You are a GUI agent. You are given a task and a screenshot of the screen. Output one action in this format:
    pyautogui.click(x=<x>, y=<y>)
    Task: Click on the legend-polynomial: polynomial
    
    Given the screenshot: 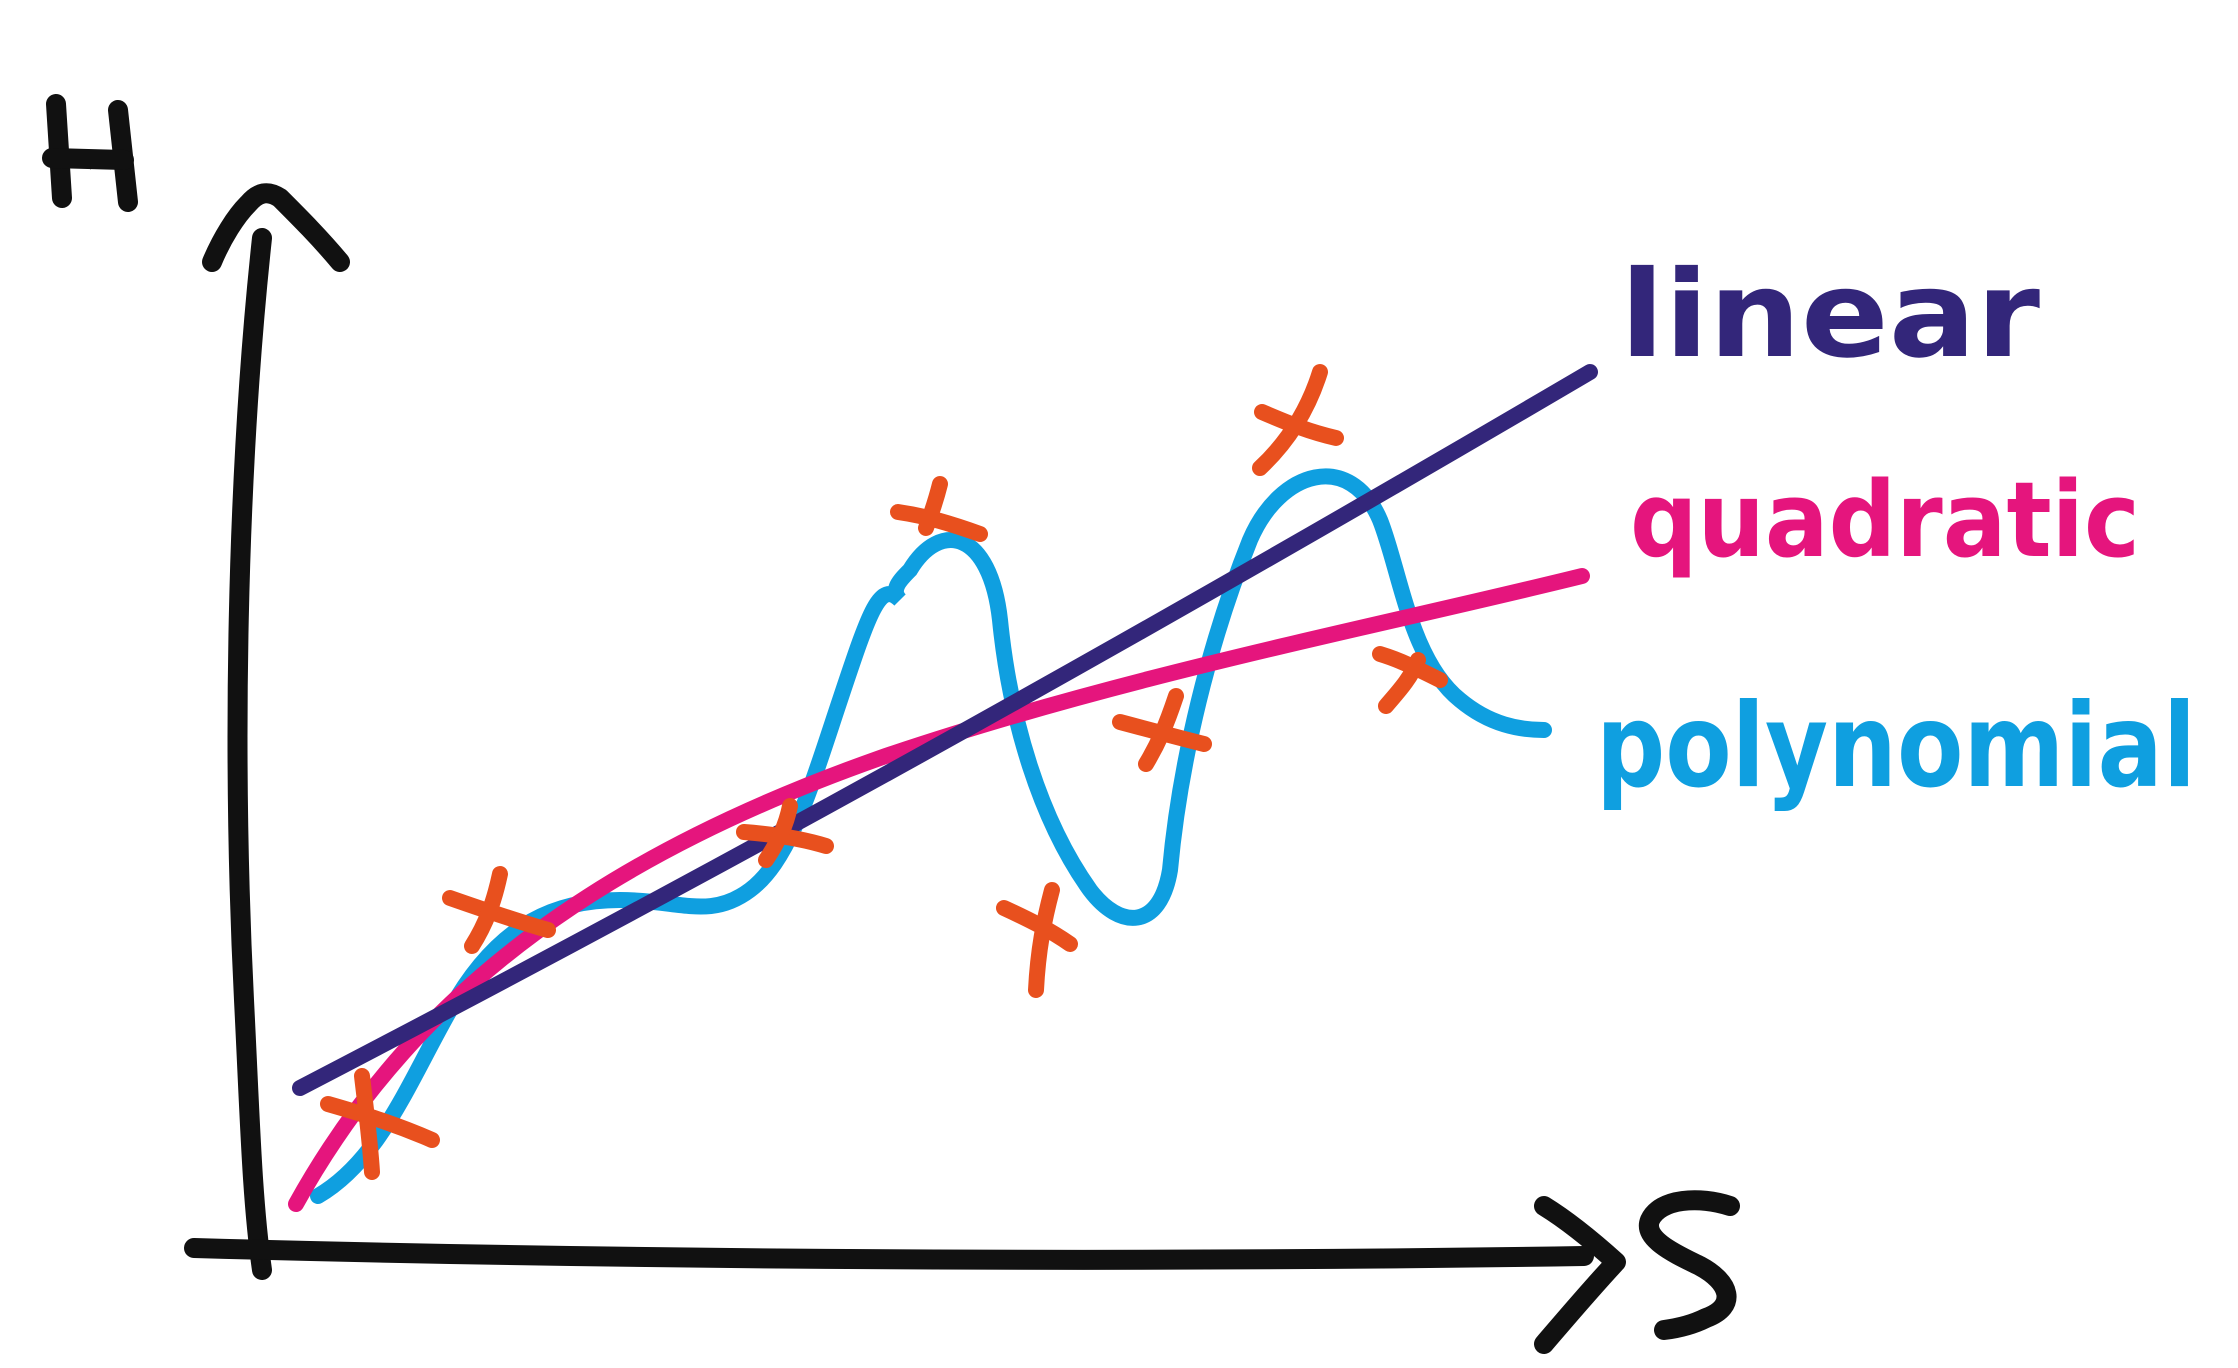 What is the action you would take?
    pyautogui.click(x=1896, y=746)
    